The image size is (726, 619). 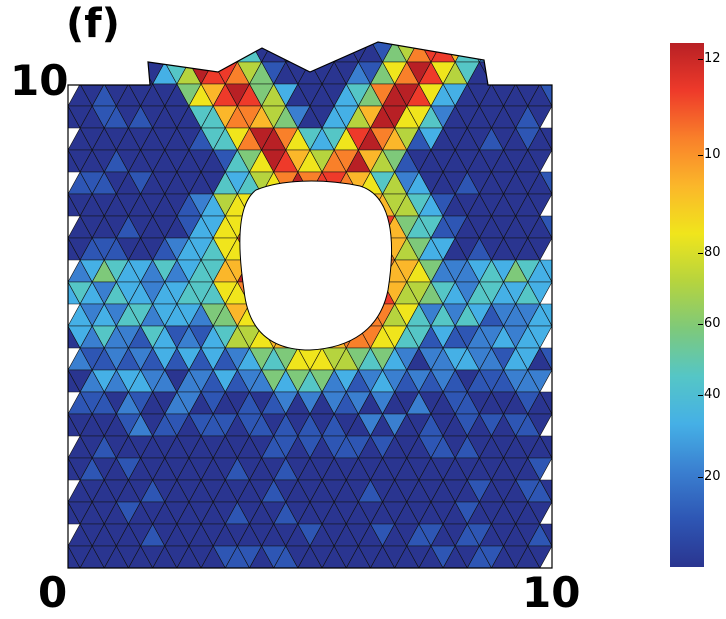 I want to click on colorbar-tick: 40, so click(x=709, y=394).